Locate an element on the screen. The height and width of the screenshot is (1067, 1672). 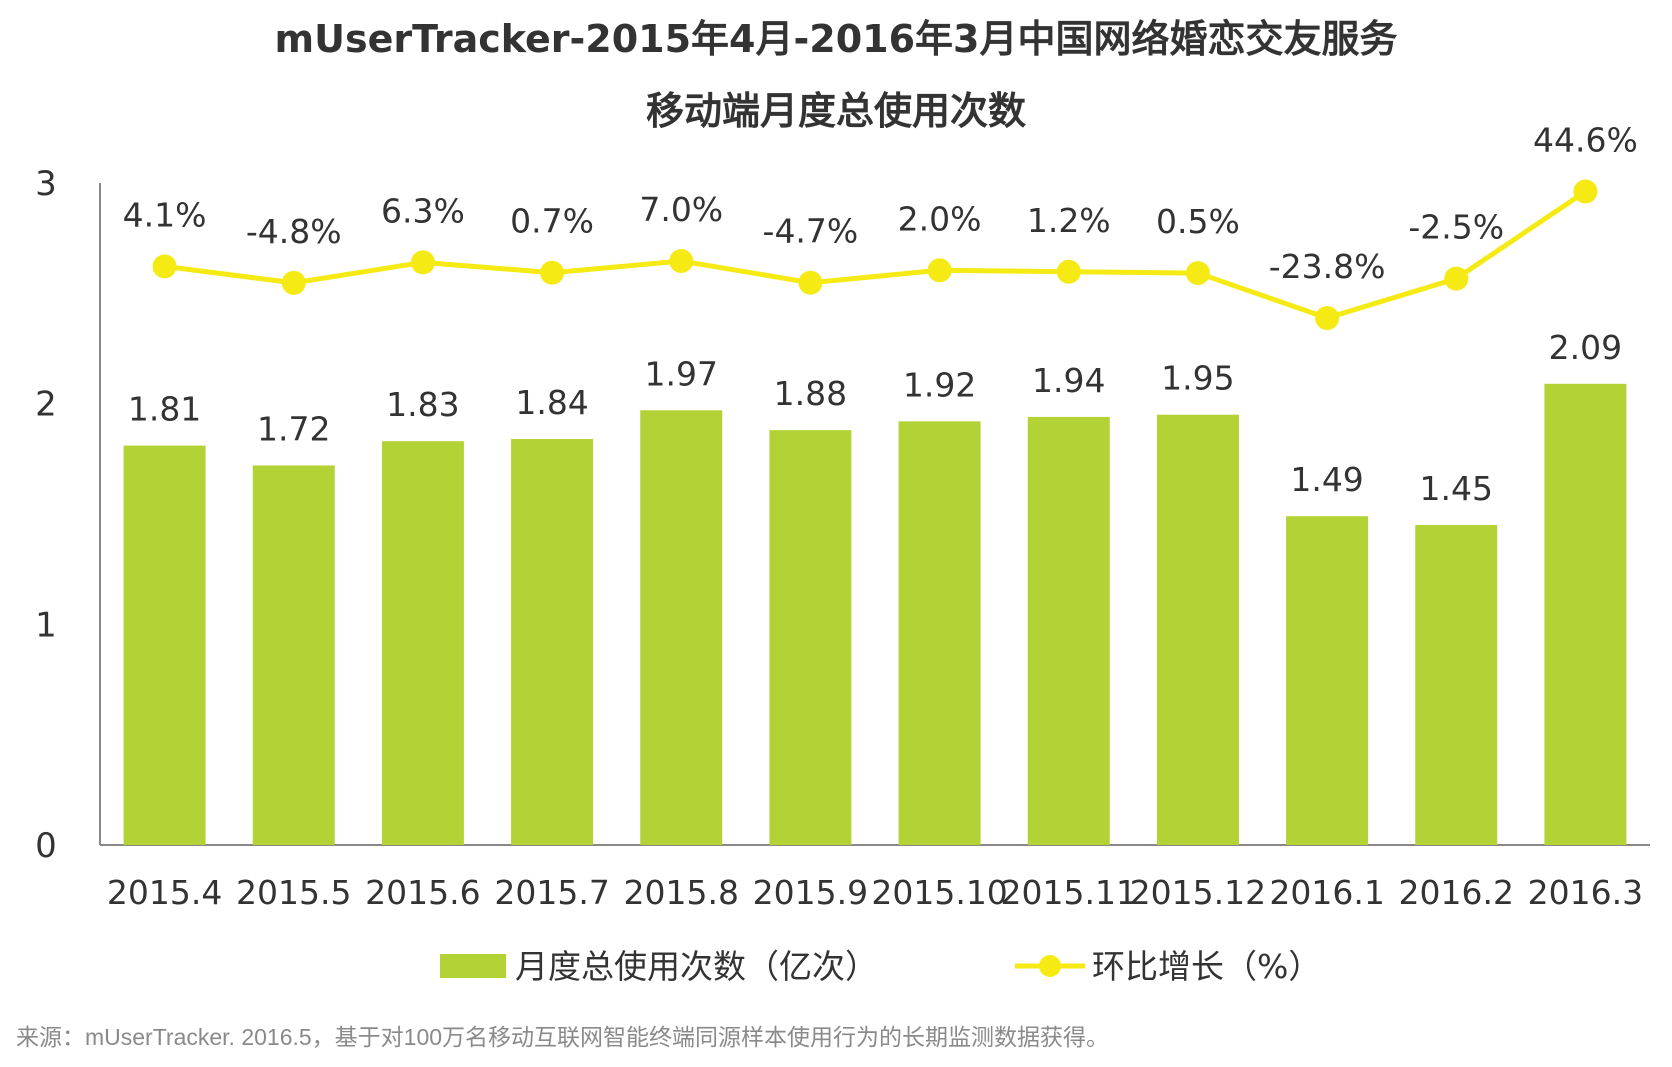
x-tick-label: 2015.4 is located at coordinates (164, 892).